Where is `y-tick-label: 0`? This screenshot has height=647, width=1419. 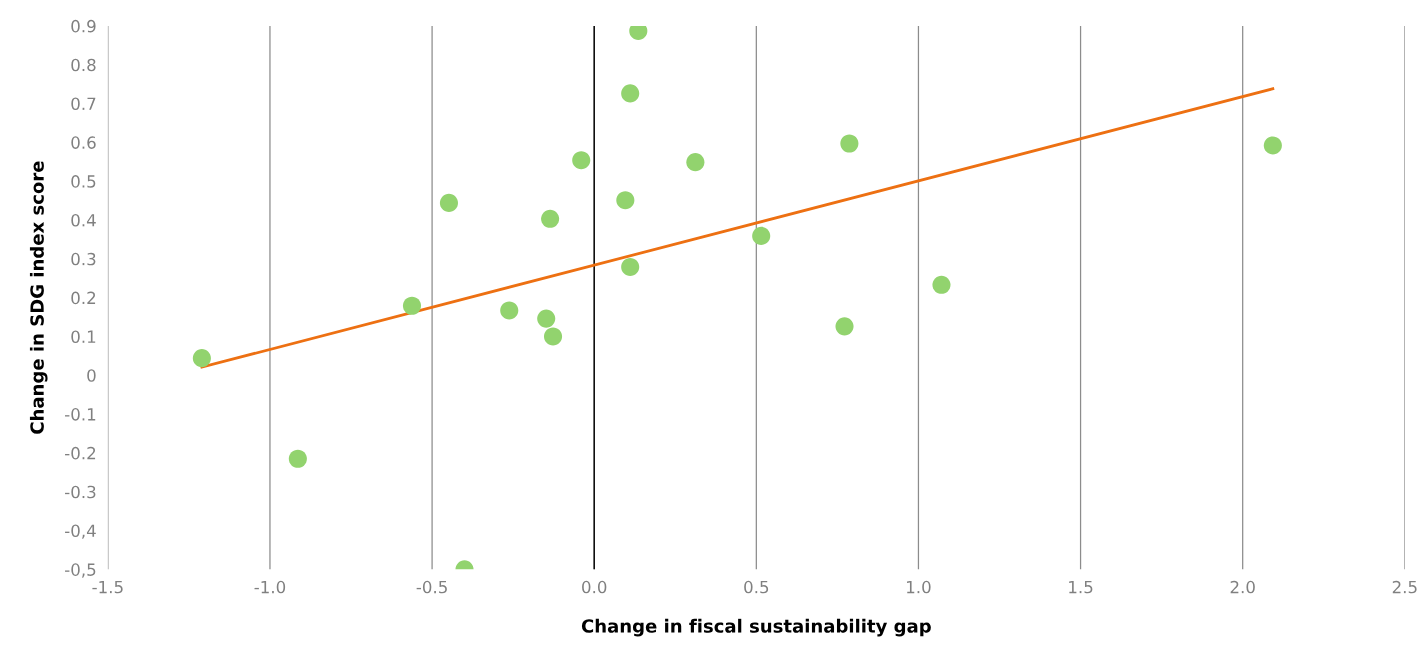
y-tick-label: 0 is located at coordinates (91, 375).